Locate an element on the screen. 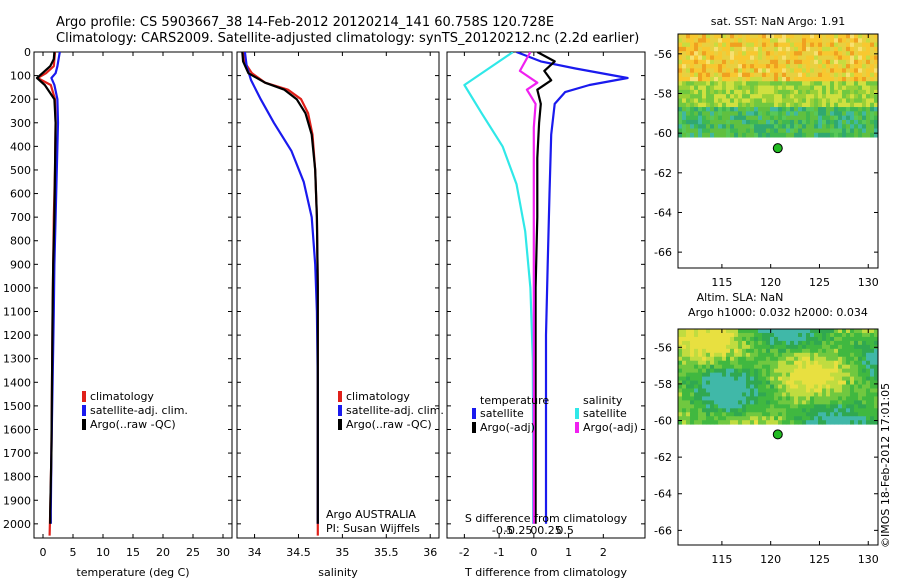 The height and width of the screenshot is (580, 900). x-tick-label: 0 is located at coordinates (533, 552).